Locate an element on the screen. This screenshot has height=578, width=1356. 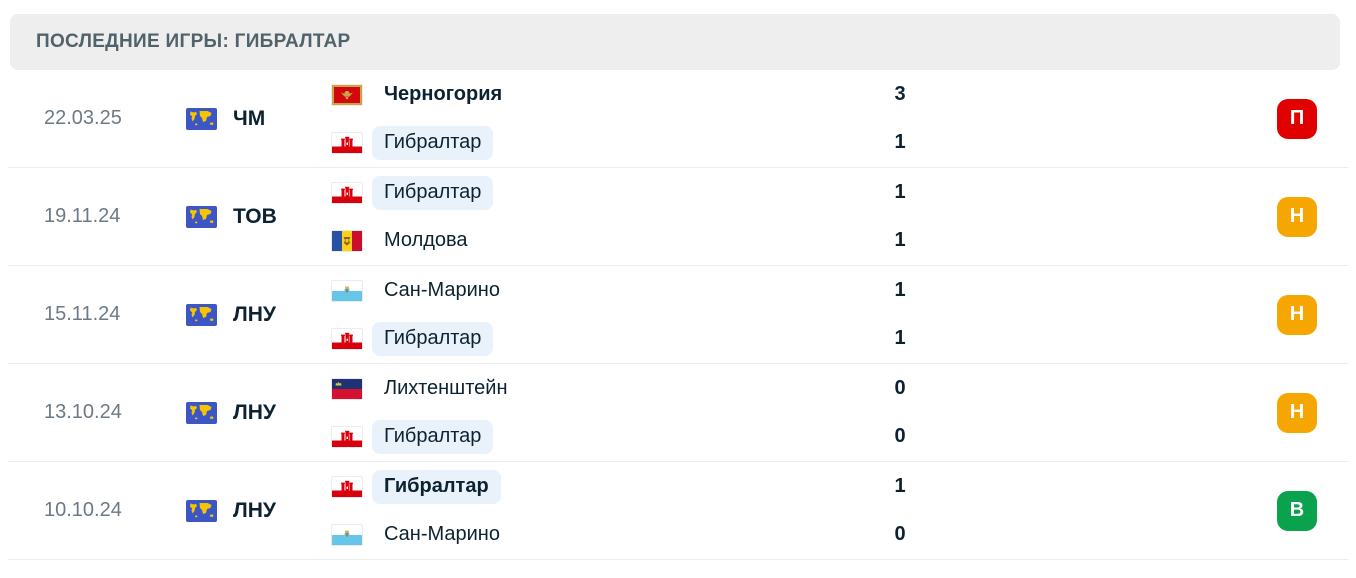
match-date: 19.11.24 is located at coordinates (82, 216).